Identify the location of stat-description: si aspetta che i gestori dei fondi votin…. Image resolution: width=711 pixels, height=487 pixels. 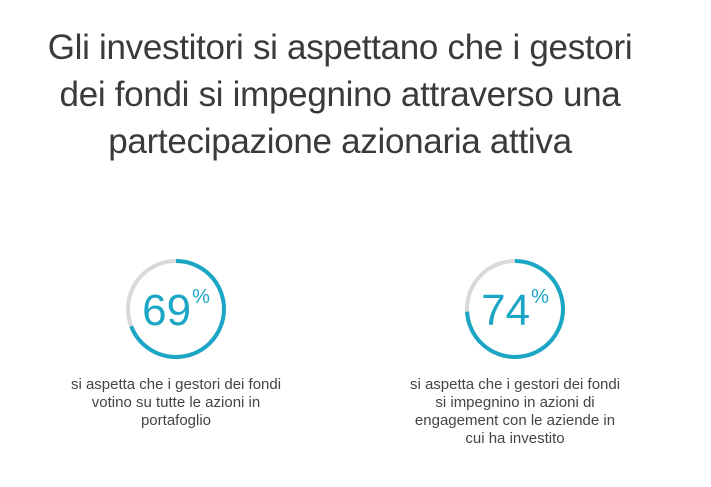
(176, 402).